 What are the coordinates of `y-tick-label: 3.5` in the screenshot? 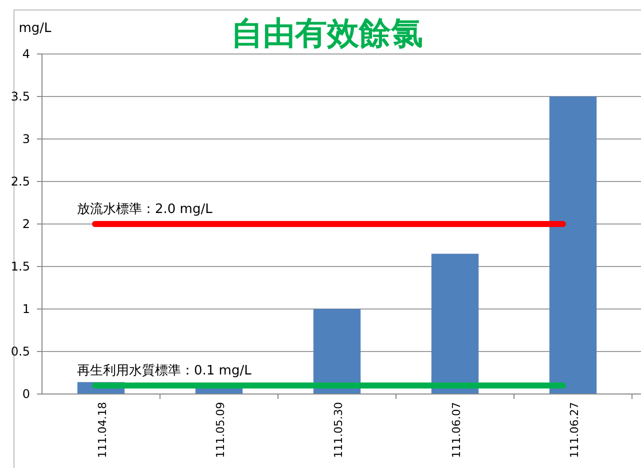 It's located at (20, 97).